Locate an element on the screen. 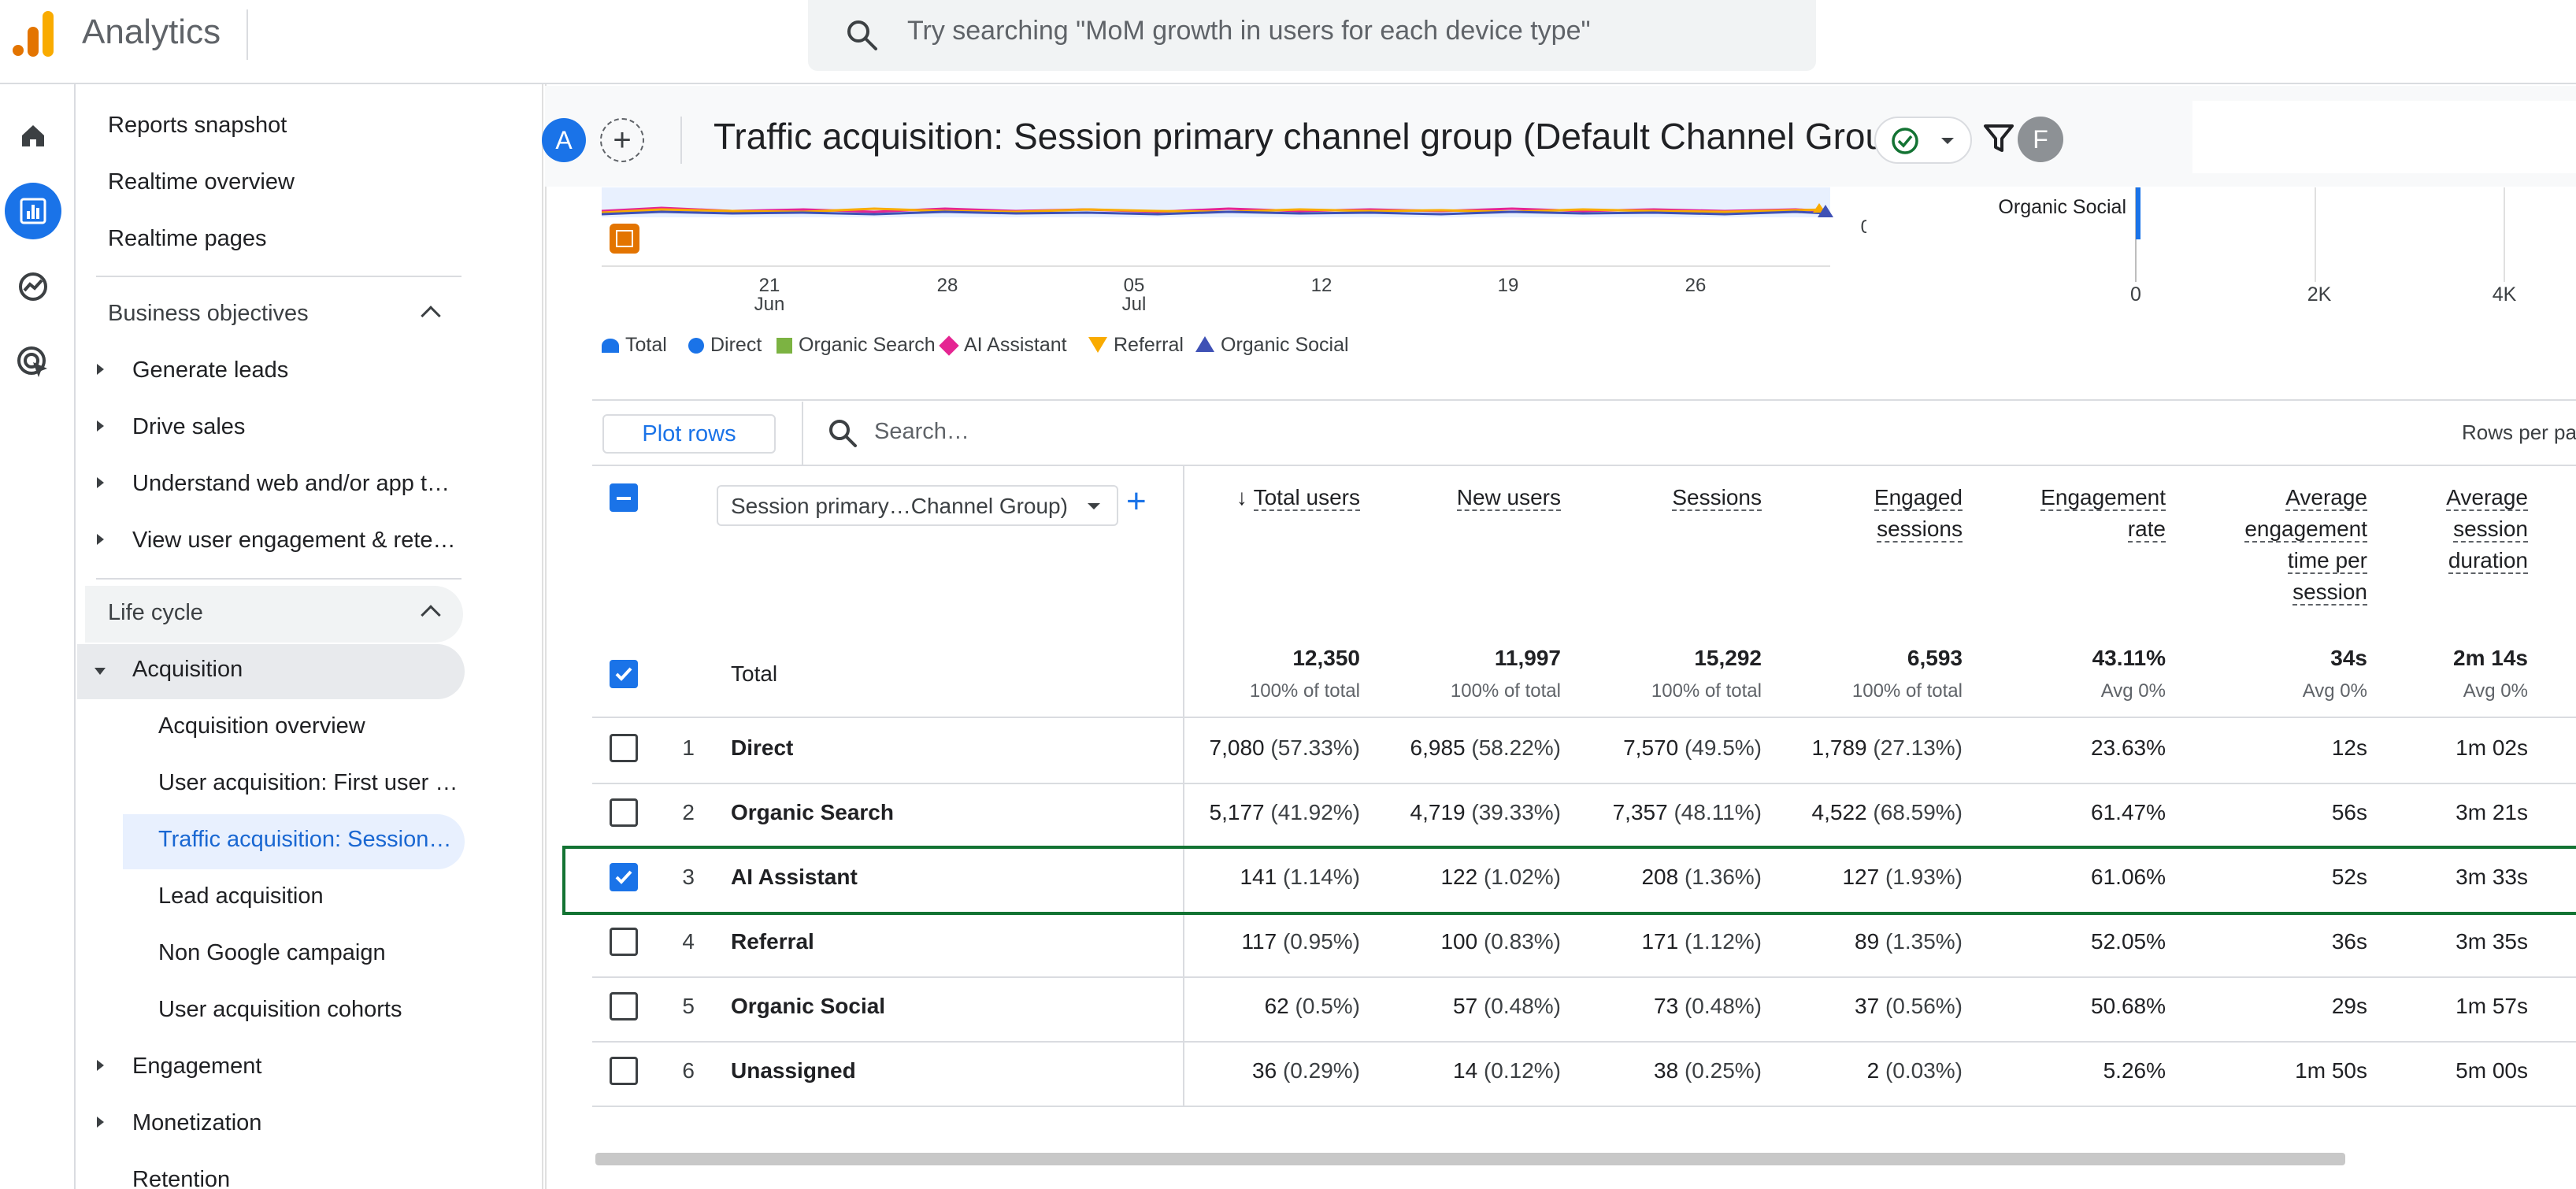 Image resolution: width=2576 pixels, height=1189 pixels. nav-section-business-objectives: Business objectives is located at coordinates (208, 313).